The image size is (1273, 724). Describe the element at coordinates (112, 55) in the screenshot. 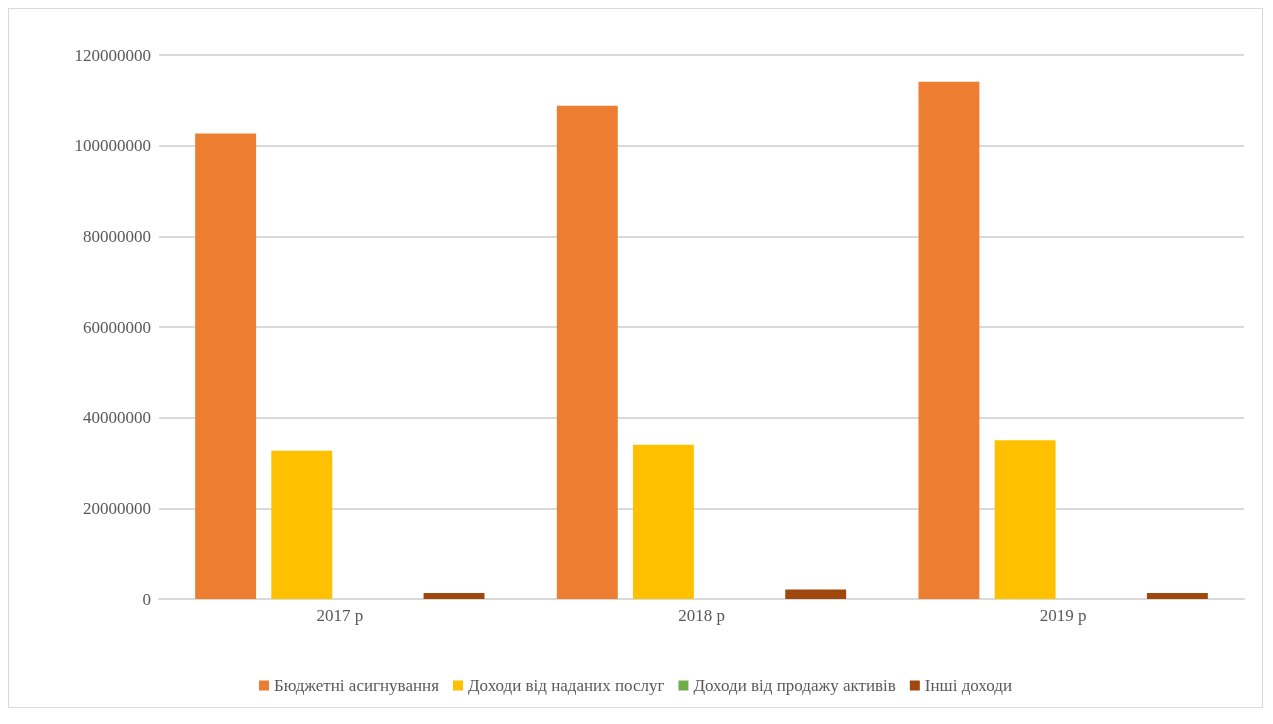

I see `y-tick-label: 120000000` at that location.